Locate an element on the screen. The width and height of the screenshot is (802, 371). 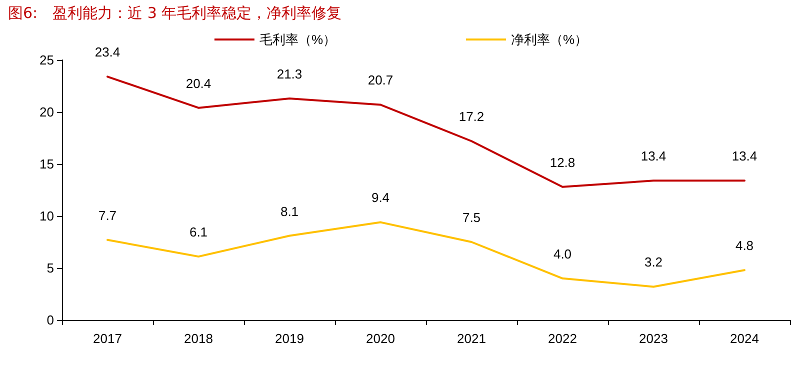
data-label: 4.0 is located at coordinates (562, 254).